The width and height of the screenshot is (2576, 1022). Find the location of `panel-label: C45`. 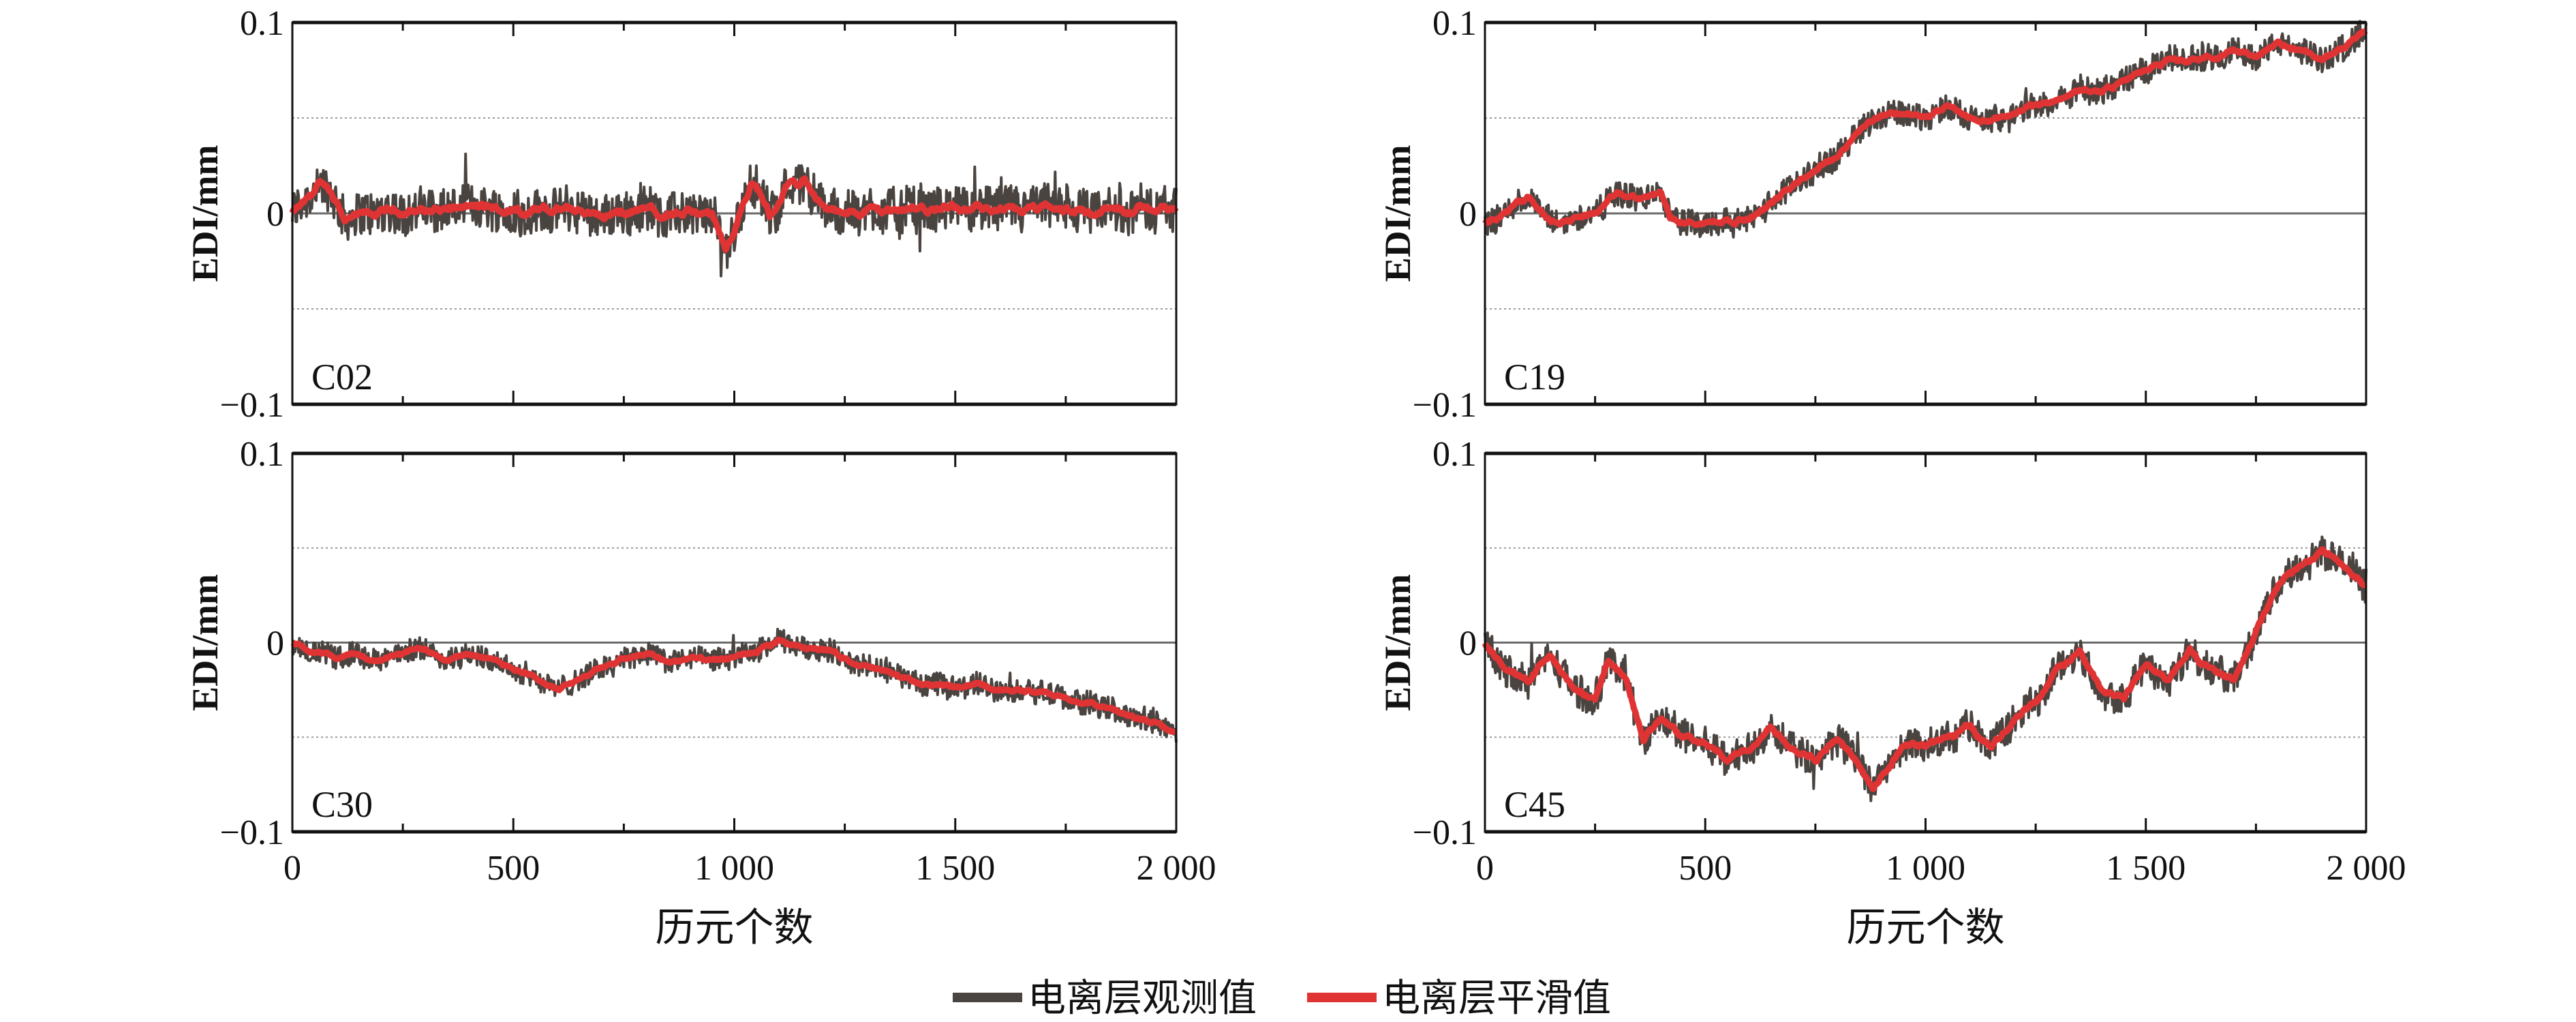

panel-label: C45 is located at coordinates (1535, 804).